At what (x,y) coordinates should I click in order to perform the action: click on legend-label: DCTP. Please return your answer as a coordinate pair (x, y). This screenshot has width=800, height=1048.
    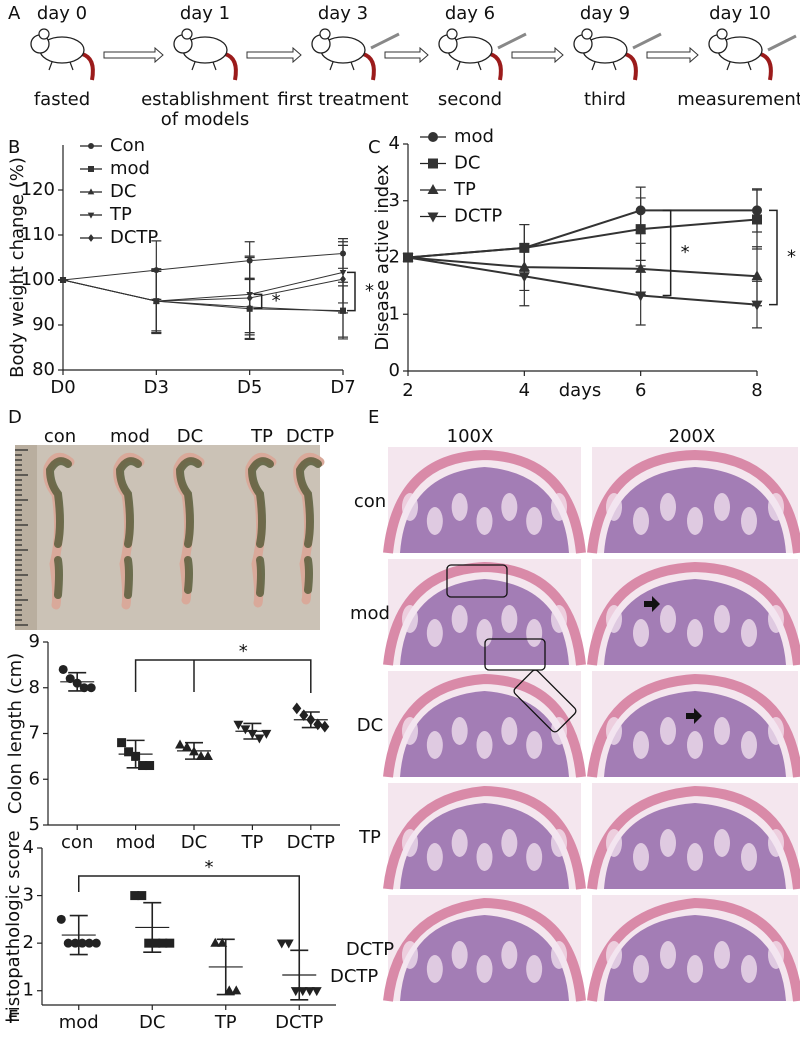
    Looking at the image, I should click on (478, 216).